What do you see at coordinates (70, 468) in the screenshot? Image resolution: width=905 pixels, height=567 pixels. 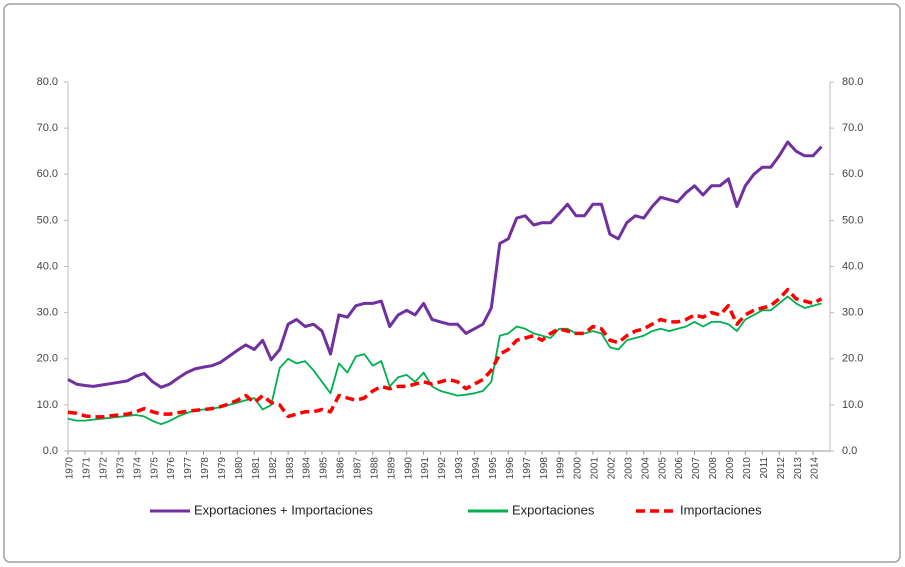 I see `x-tick-label: 1970` at bounding box center [70, 468].